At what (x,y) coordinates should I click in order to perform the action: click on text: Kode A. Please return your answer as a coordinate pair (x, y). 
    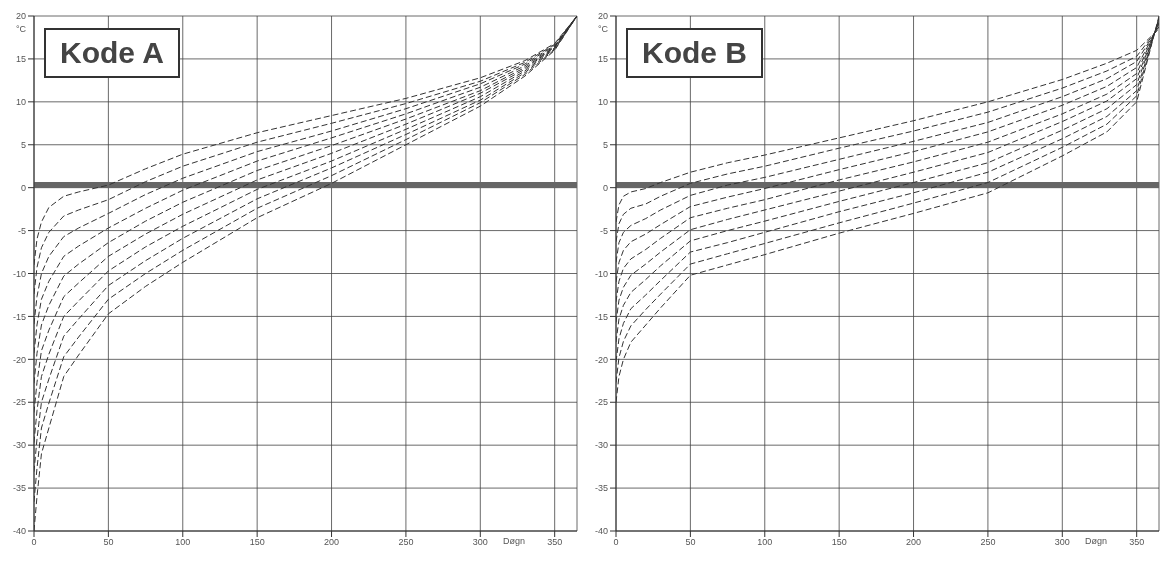
    Looking at the image, I should click on (112, 53).